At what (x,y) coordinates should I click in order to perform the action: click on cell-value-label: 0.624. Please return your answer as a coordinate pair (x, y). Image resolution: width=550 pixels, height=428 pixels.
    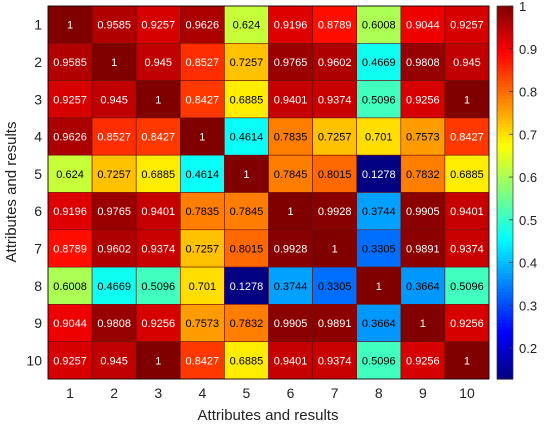
    Looking at the image, I should click on (70, 175).